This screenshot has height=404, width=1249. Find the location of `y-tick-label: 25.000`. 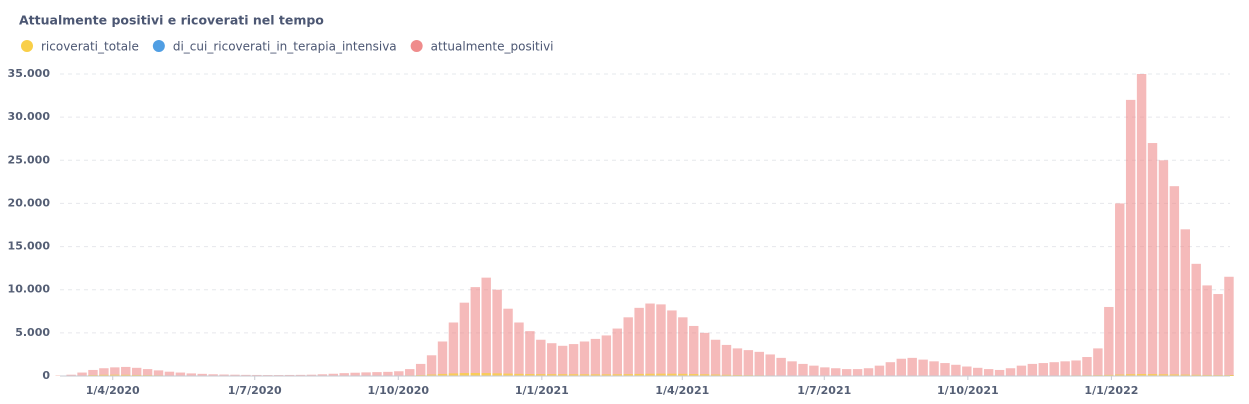

y-tick-label: 25.000 is located at coordinates (29, 159).